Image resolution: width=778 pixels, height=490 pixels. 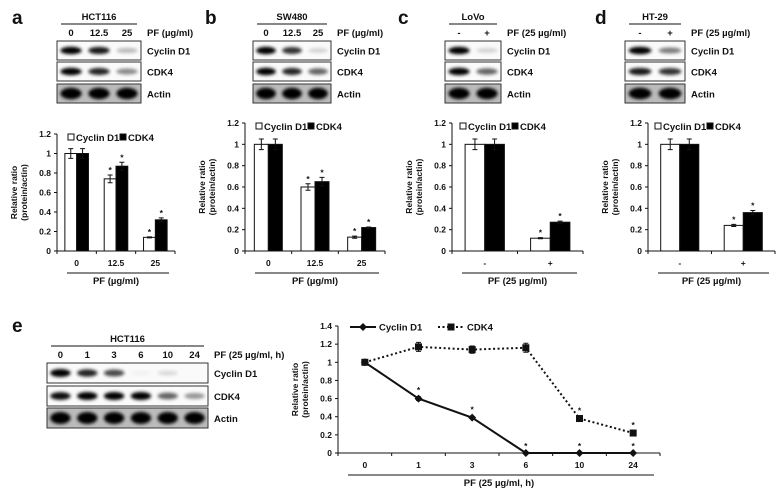 I want to click on cell-line-label: HT-29, so click(x=655, y=17).